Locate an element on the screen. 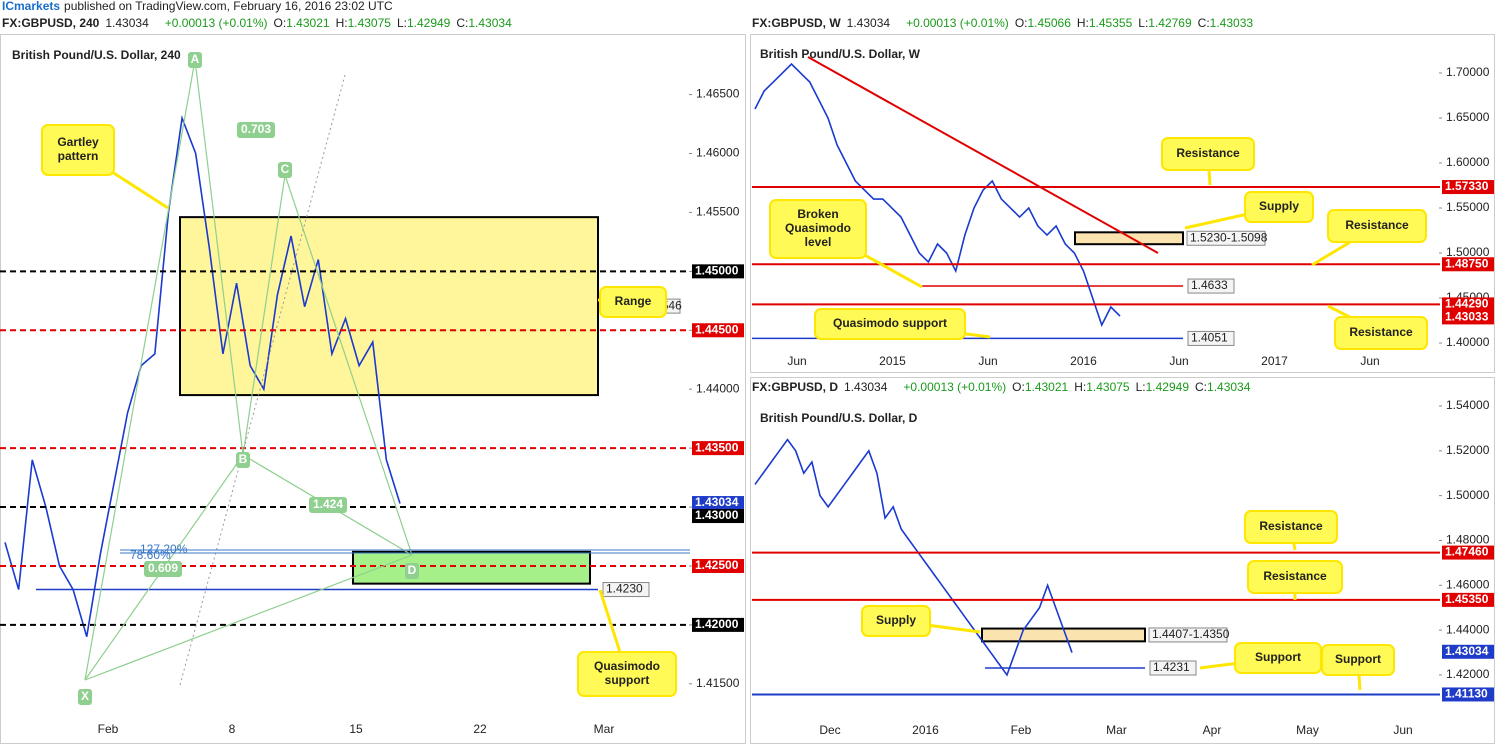 The image size is (1496, 749). pattern-label: C is located at coordinates (285, 169).